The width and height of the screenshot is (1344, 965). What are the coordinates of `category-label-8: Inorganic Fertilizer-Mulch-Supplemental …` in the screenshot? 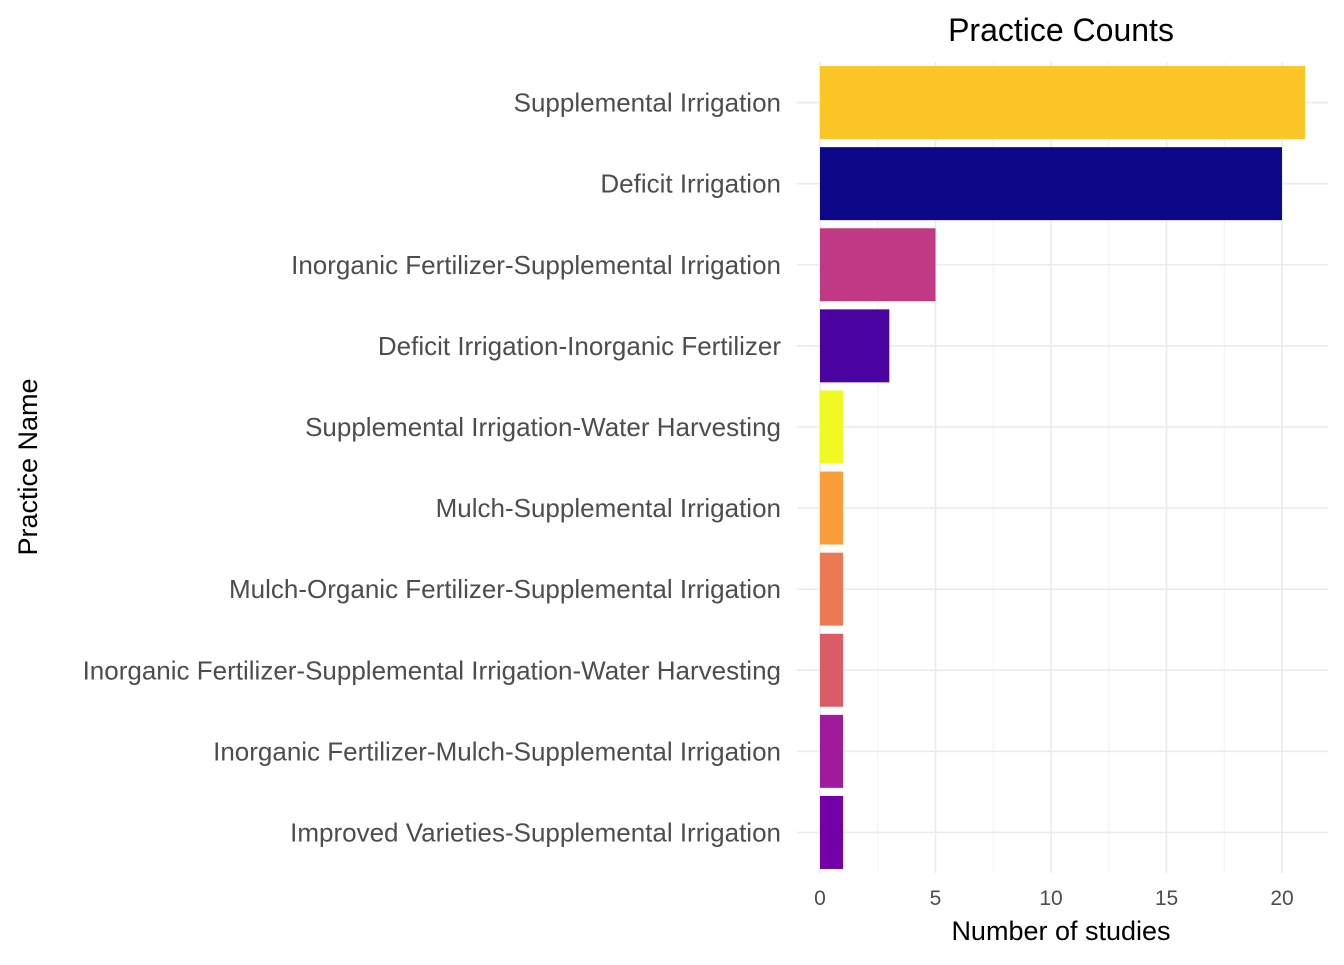 It's located at (497, 751).